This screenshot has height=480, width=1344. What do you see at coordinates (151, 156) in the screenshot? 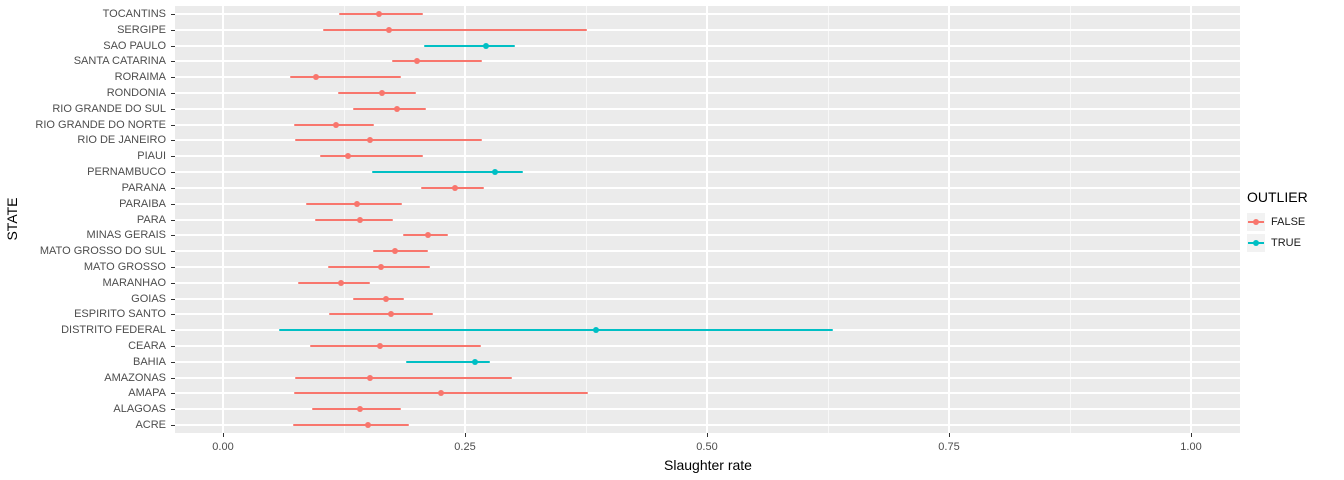
I see `y-tick-label: PIAUI` at bounding box center [151, 156].